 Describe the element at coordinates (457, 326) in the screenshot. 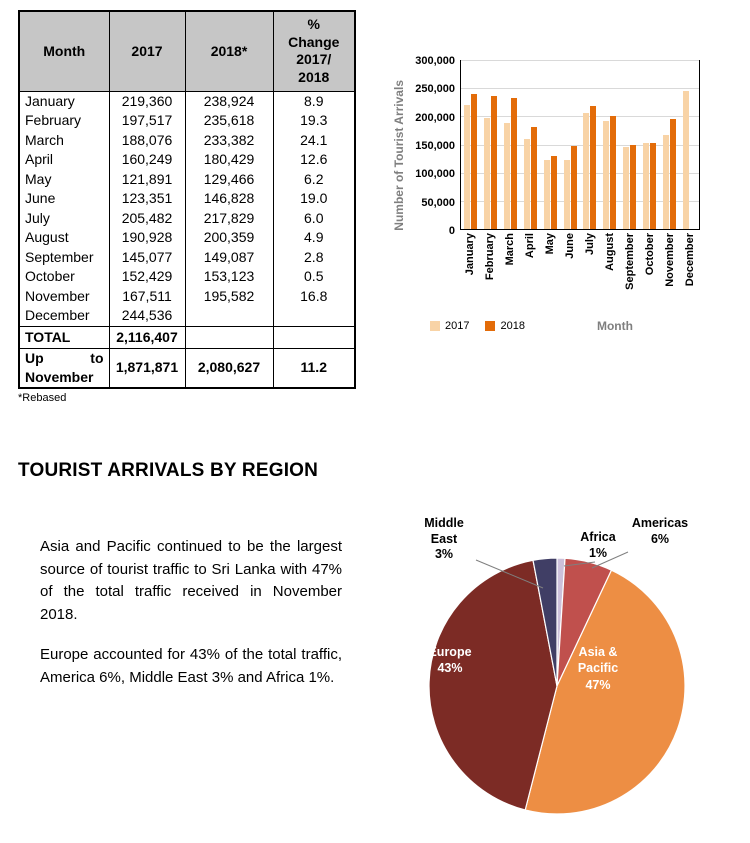

I see `legend-label-2017: 2017` at that location.